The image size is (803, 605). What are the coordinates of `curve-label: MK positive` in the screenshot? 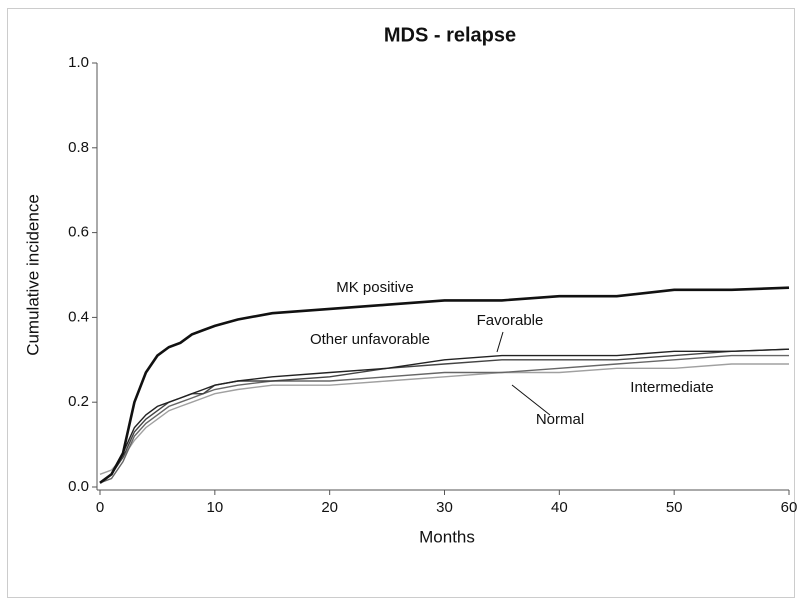 It's located at (375, 287).